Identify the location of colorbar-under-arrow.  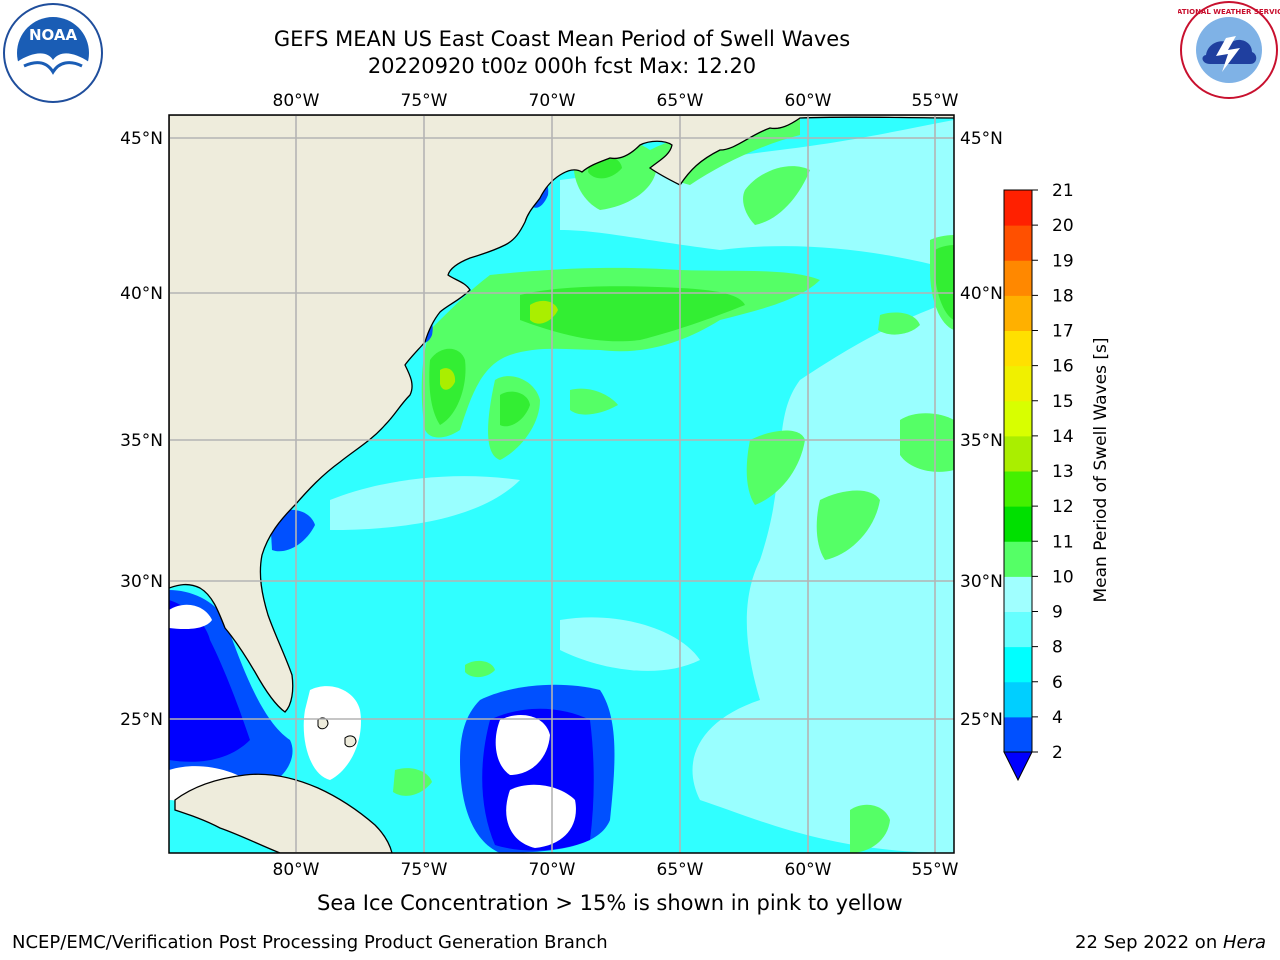
(1018, 766).